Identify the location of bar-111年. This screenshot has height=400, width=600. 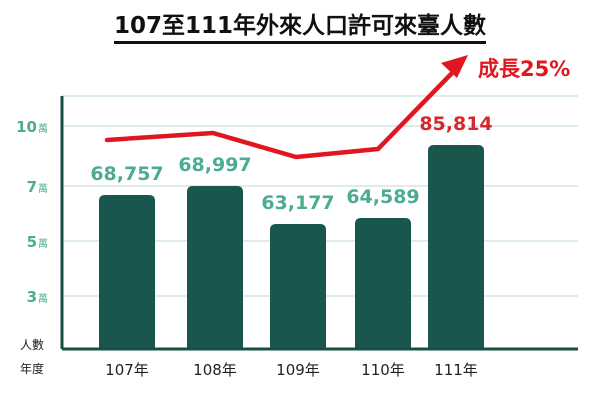
(456, 247).